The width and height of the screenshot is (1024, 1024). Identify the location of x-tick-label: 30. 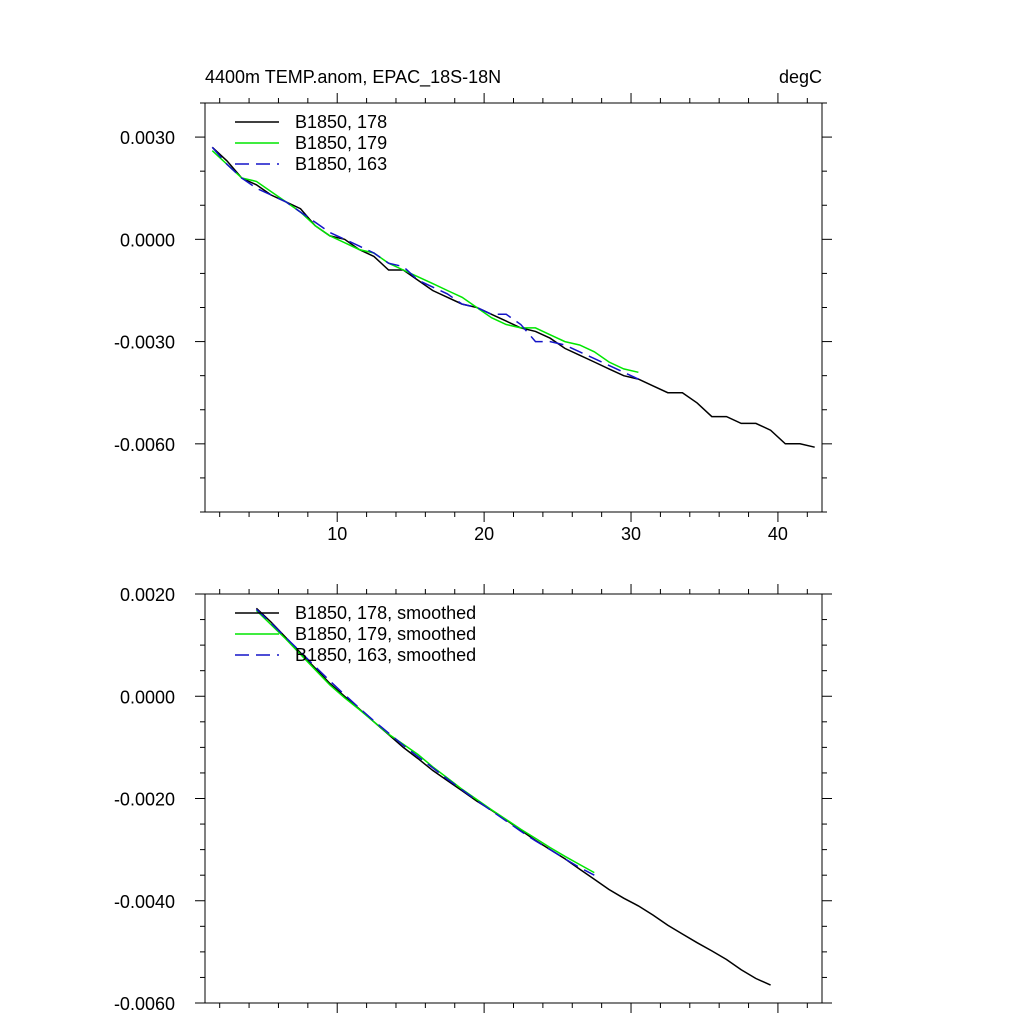
(631, 534).